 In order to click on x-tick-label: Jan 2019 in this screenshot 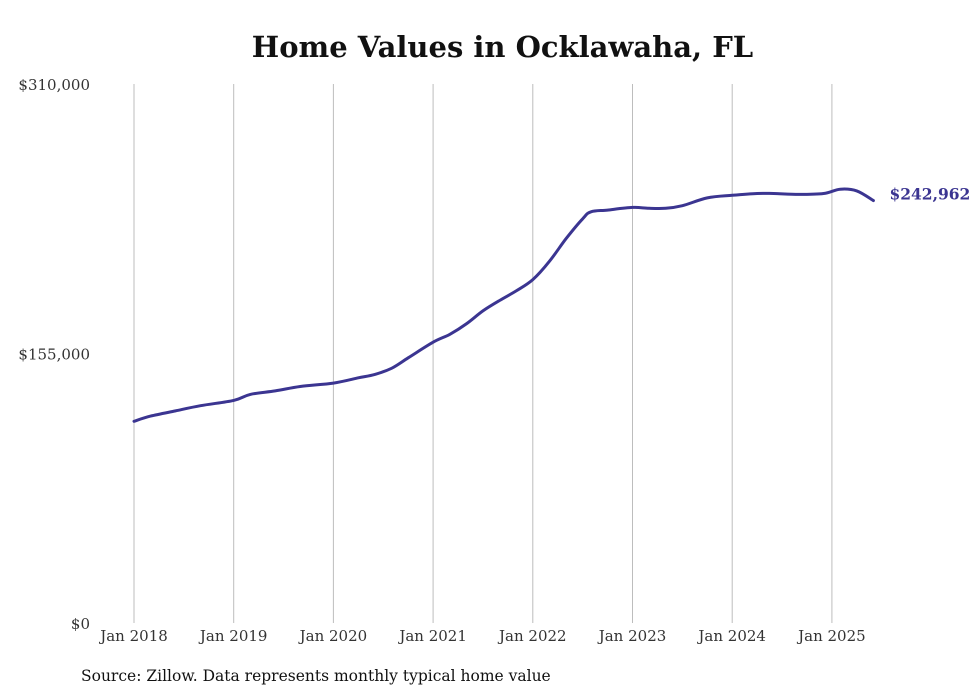, I will do `click(233, 636)`.